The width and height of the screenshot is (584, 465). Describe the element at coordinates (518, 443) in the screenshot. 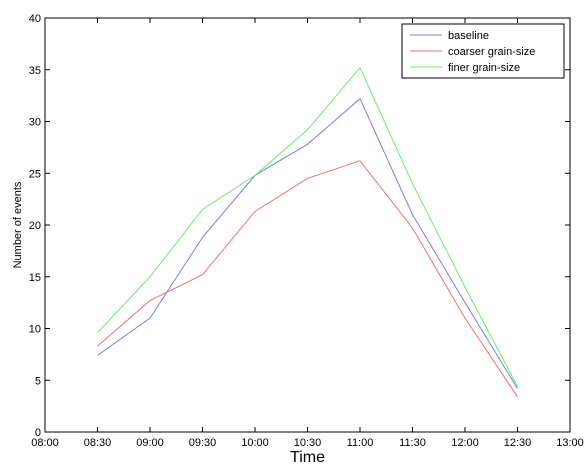

I see `x-tick-label: 12:30` at that location.